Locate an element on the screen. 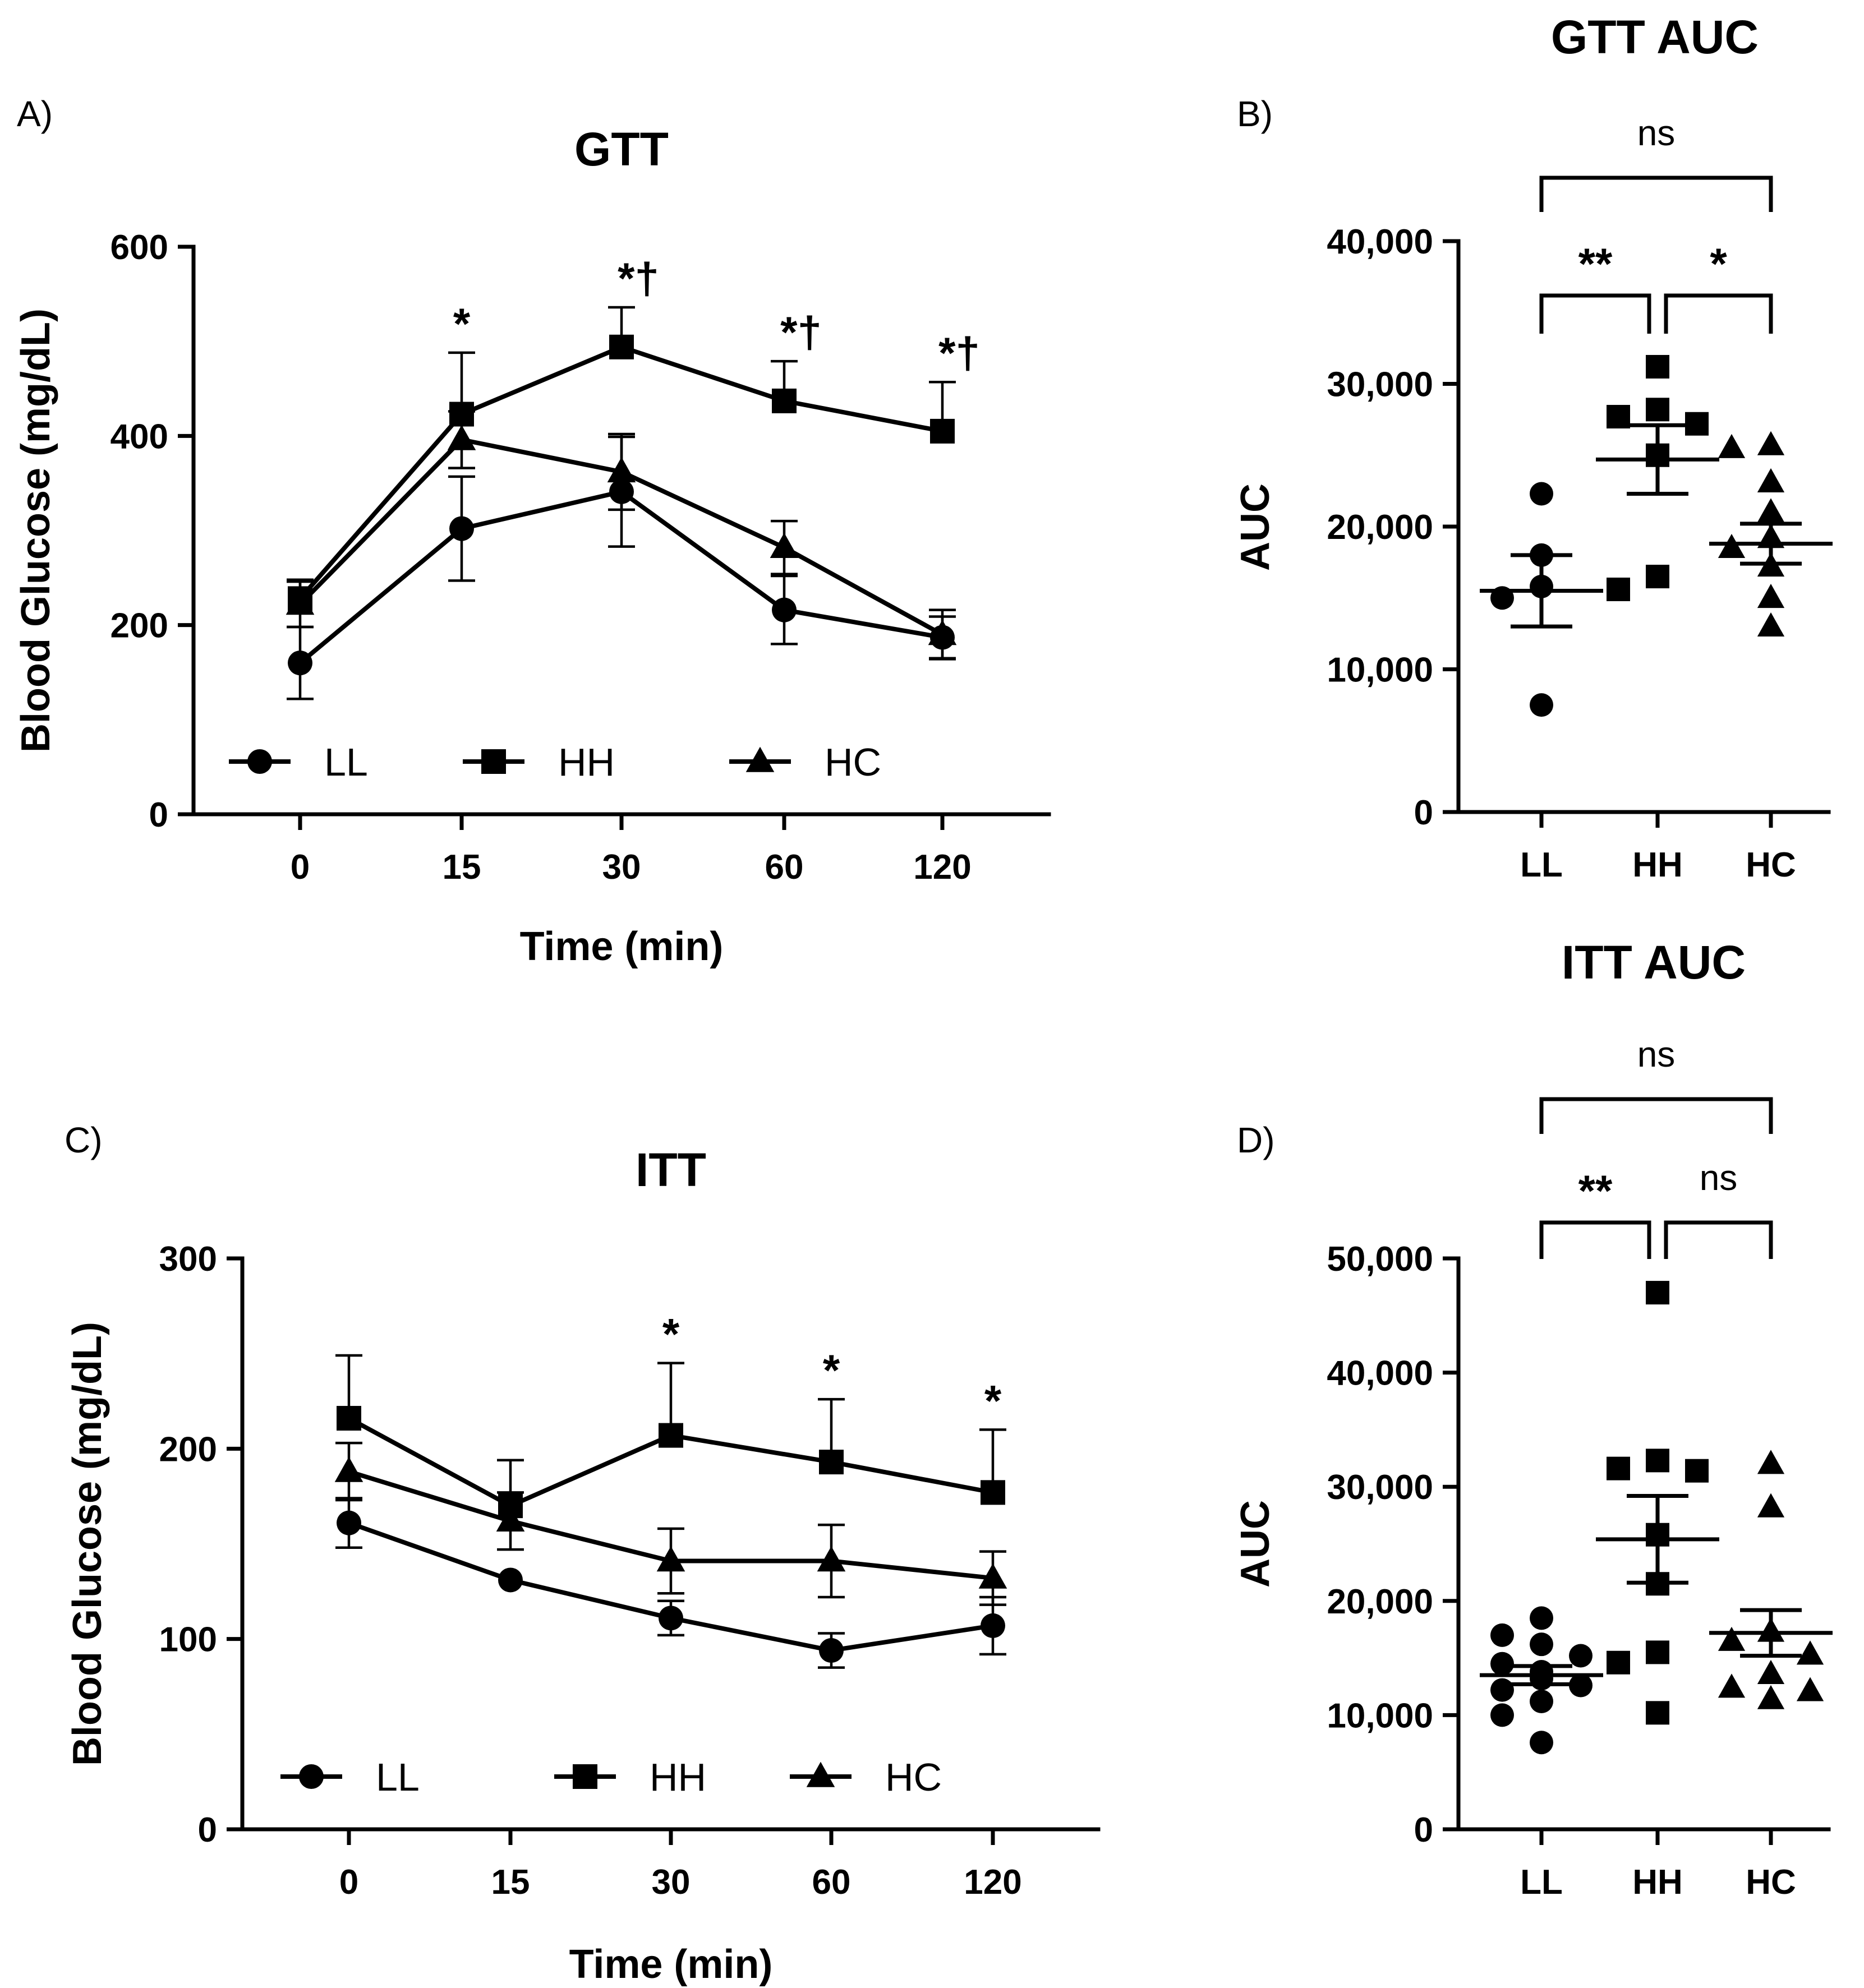 The image size is (1864, 1988). chart-title: GTT is located at coordinates (621, 149).